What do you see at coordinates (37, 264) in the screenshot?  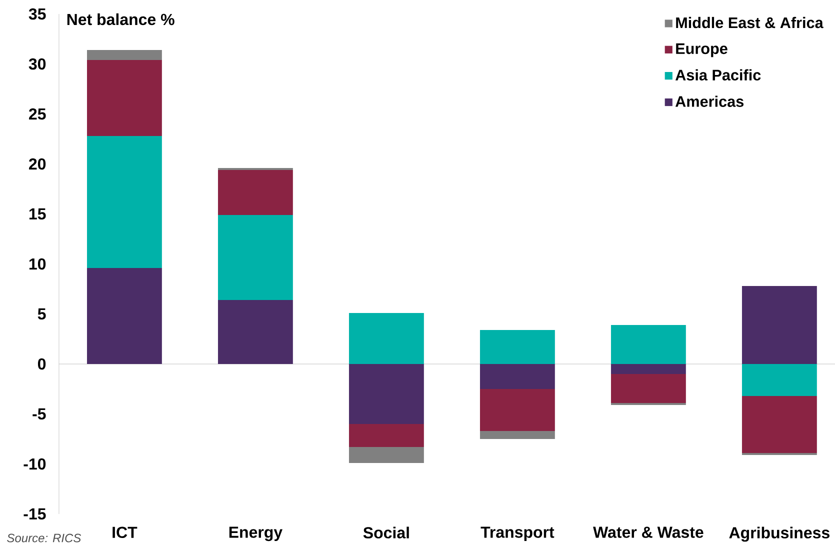 I see `y-tick-label: 10` at bounding box center [37, 264].